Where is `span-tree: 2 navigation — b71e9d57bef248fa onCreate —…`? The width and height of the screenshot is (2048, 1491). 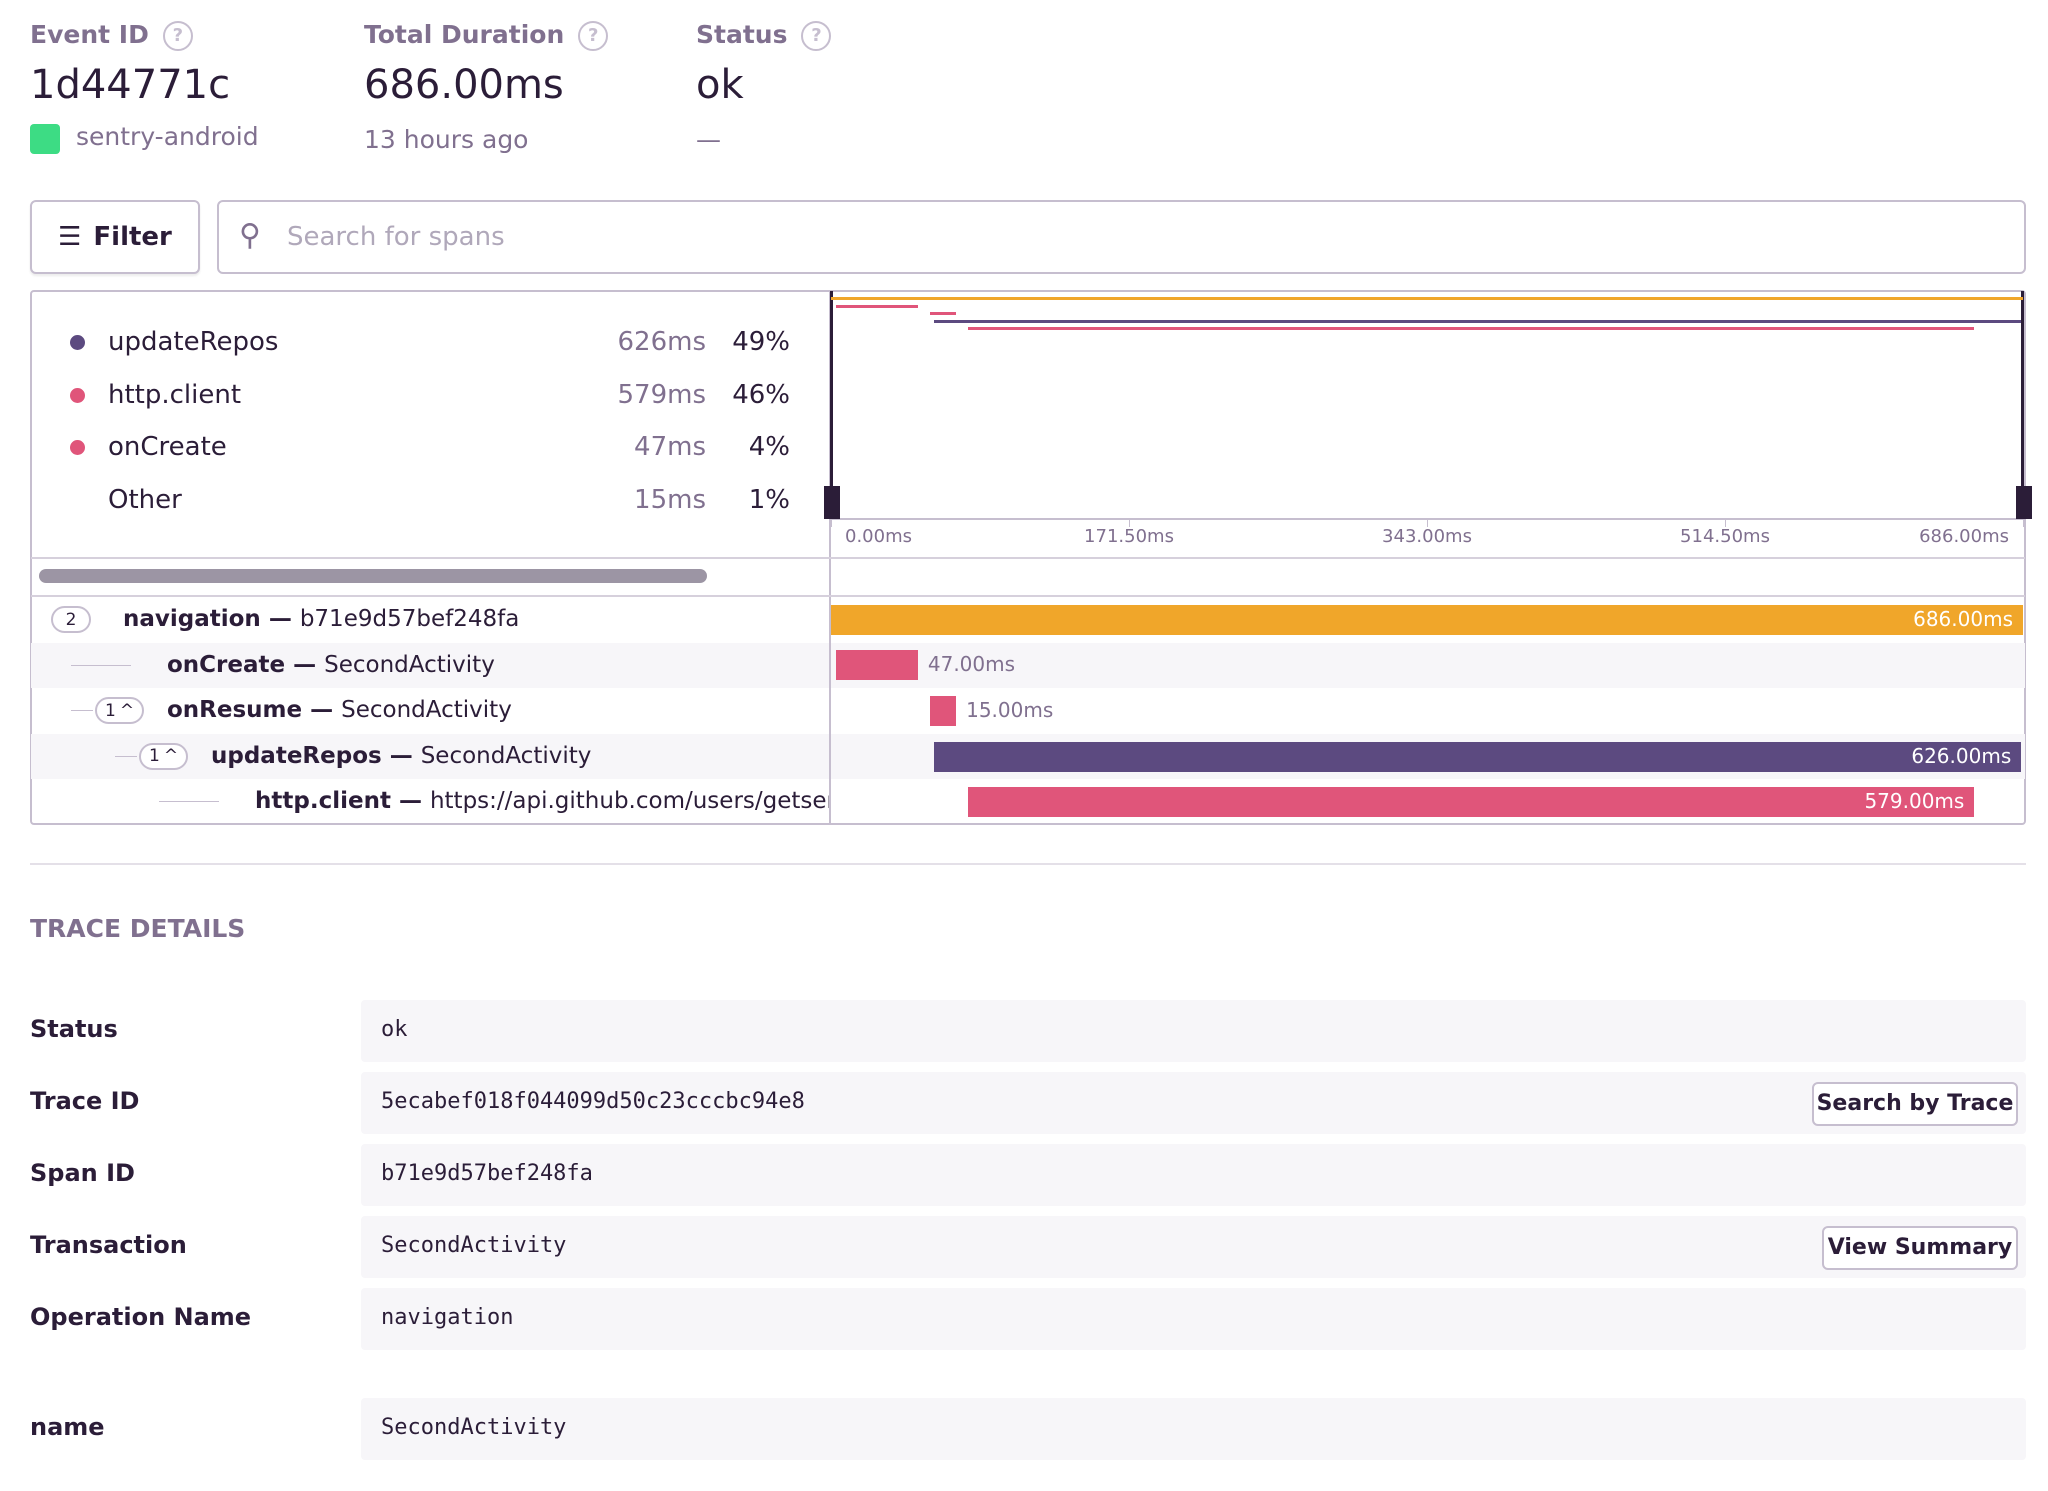
span-tree: 2 navigation — b71e9d57bef248fa onCreate —… is located at coordinates (430, 710).